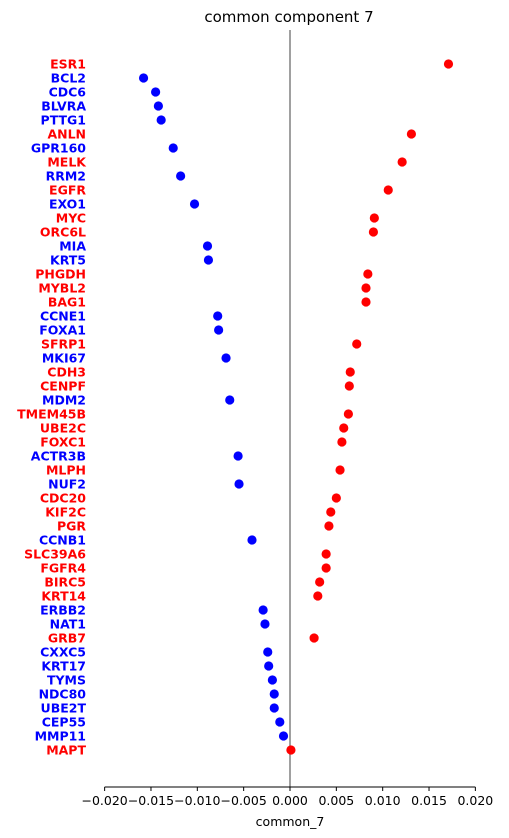 Image resolution: width=509 pixels, height=838 pixels. What do you see at coordinates (66, 470) in the screenshot?
I see `gene-label: MLPH` at bounding box center [66, 470].